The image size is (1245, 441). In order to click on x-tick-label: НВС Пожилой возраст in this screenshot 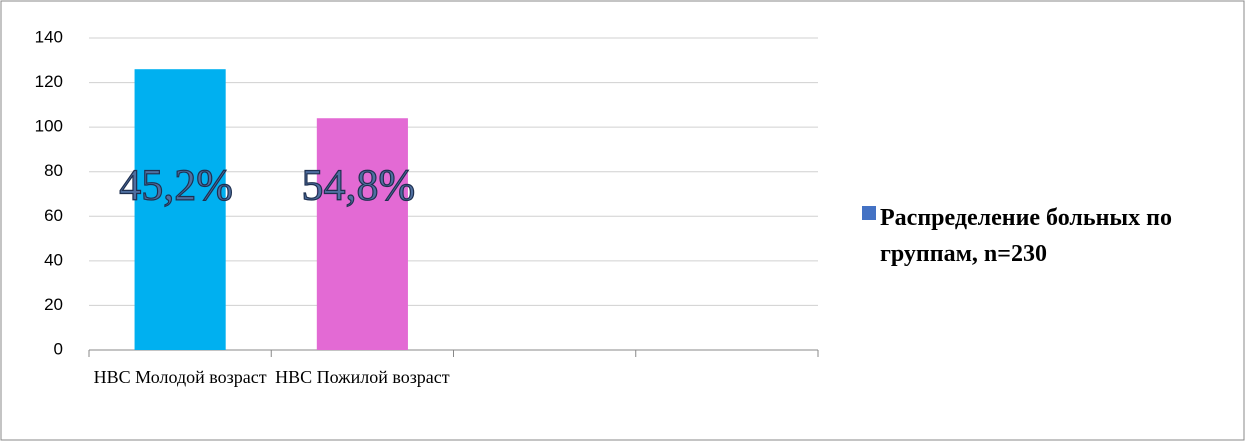, I will do `click(362, 377)`.